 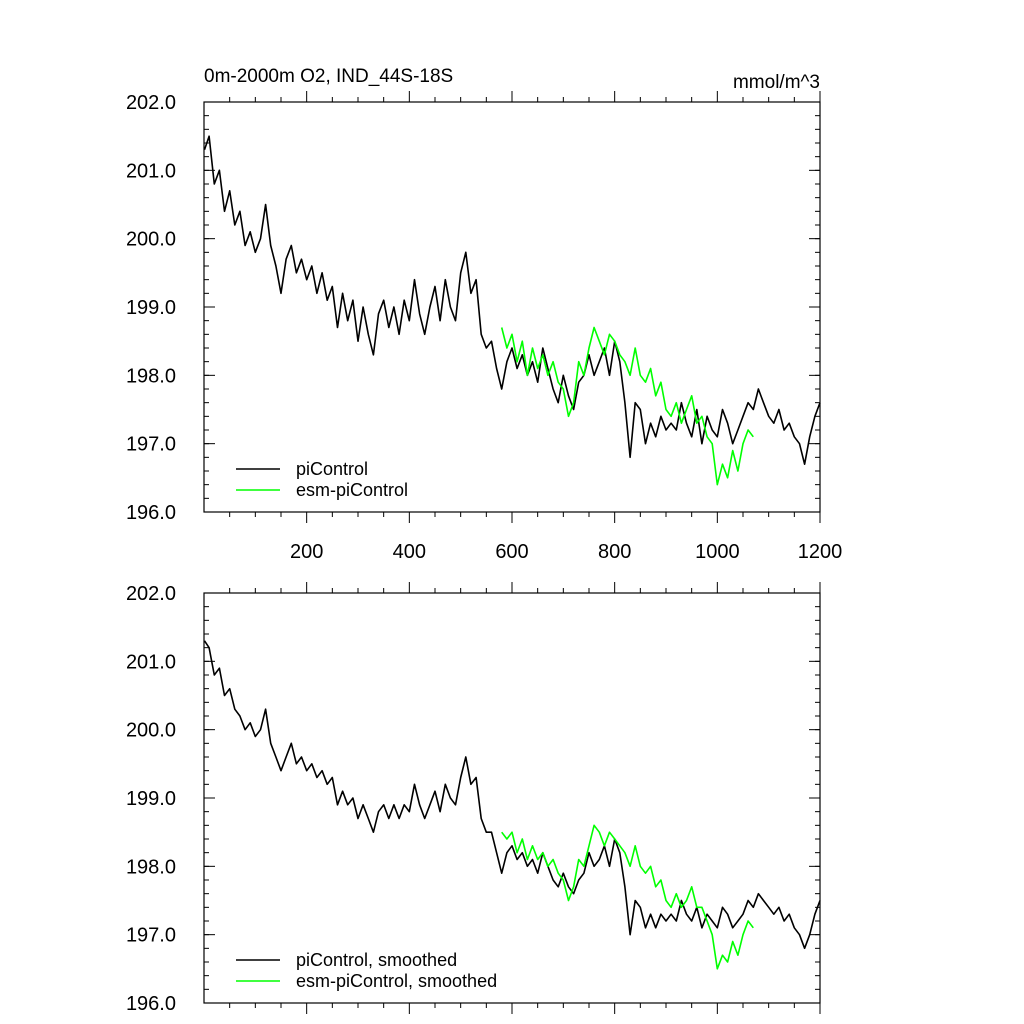 I want to click on x-tick-label: 400, so click(x=409, y=552).